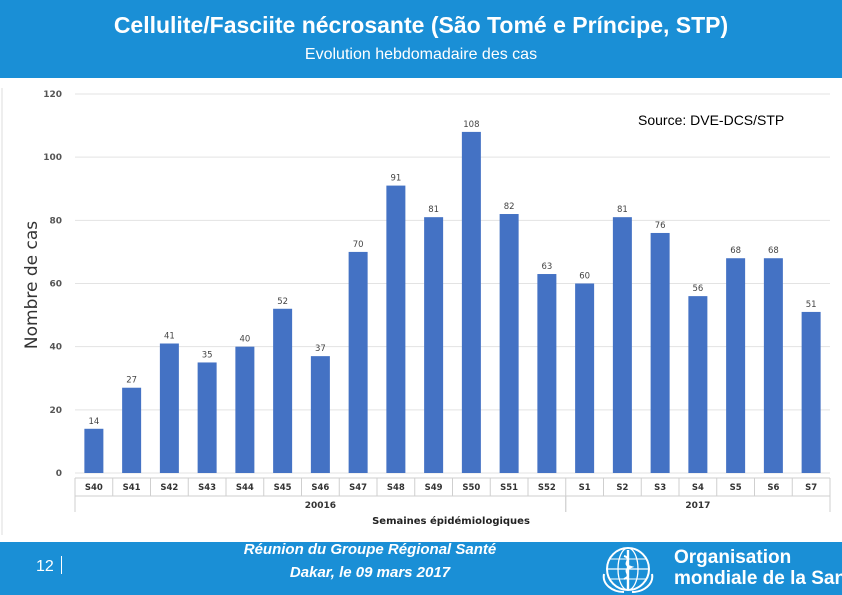  I want to click on data-label: 51, so click(811, 305).